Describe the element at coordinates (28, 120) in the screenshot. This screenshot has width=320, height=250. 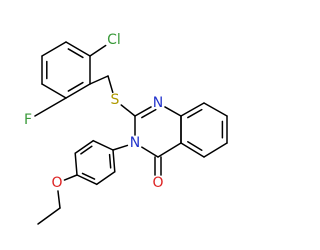
I see `atom-label: F` at that location.